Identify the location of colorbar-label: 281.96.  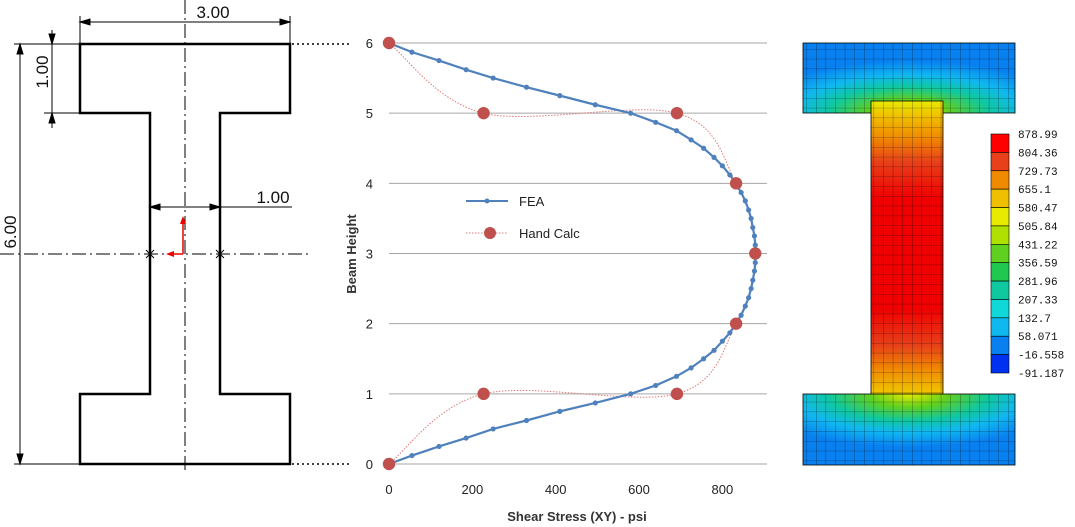
(1038, 283).